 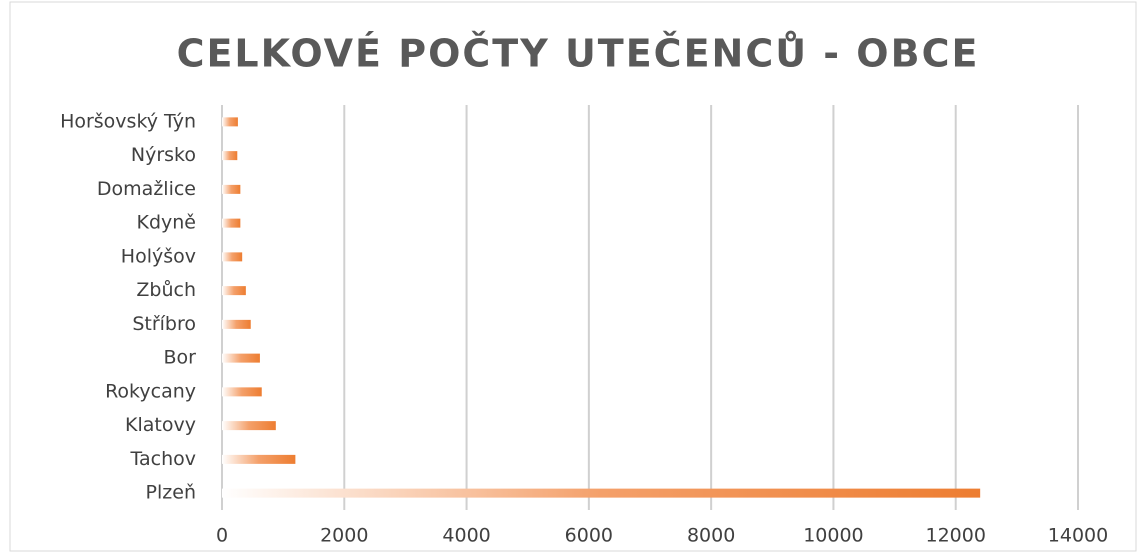 What do you see at coordinates (158, 256) in the screenshot?
I see `y-tick-label: Holýšov` at bounding box center [158, 256].